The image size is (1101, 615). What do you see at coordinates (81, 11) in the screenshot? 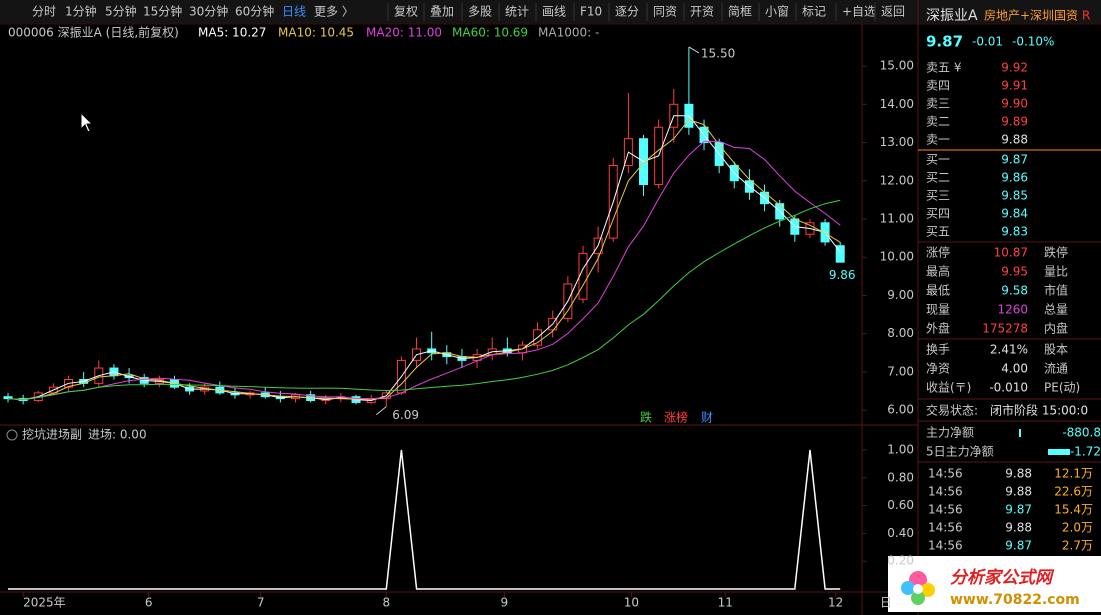
I see `period-tab: 1分钟` at bounding box center [81, 11].